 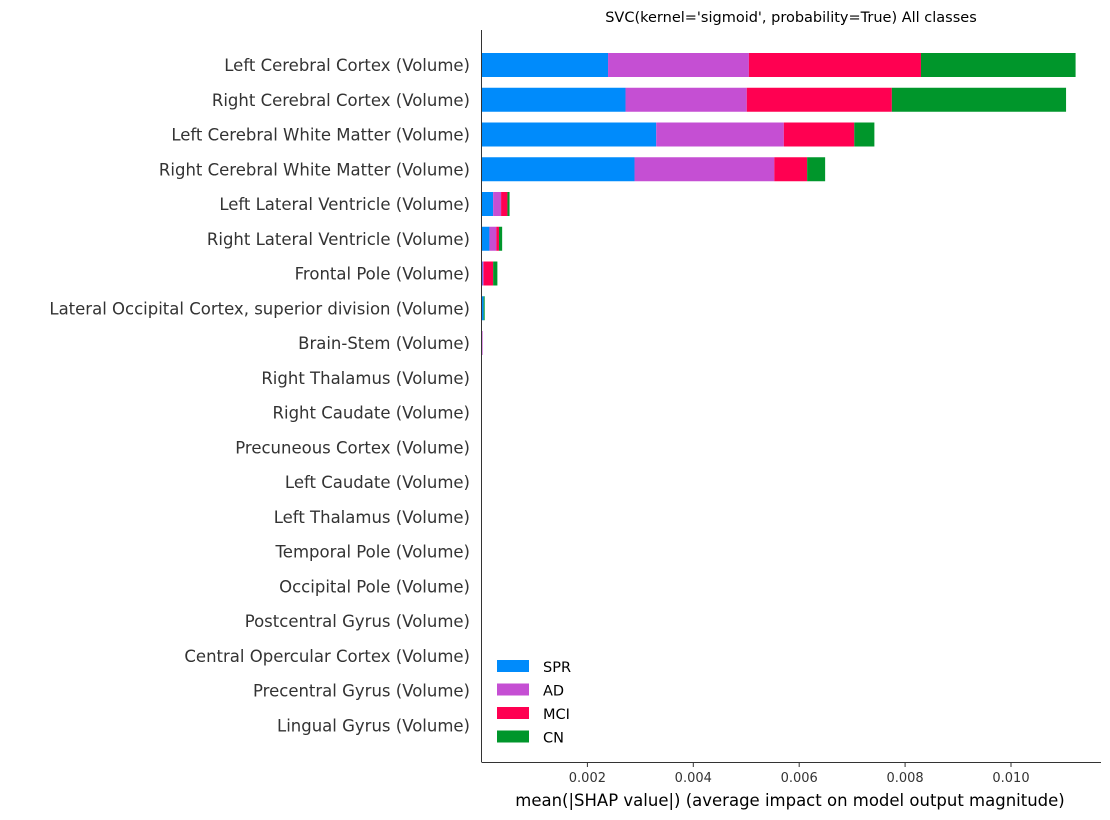 What do you see at coordinates (377, 482) in the screenshot?
I see `category-label: Left Caudate (Volume)` at bounding box center [377, 482].